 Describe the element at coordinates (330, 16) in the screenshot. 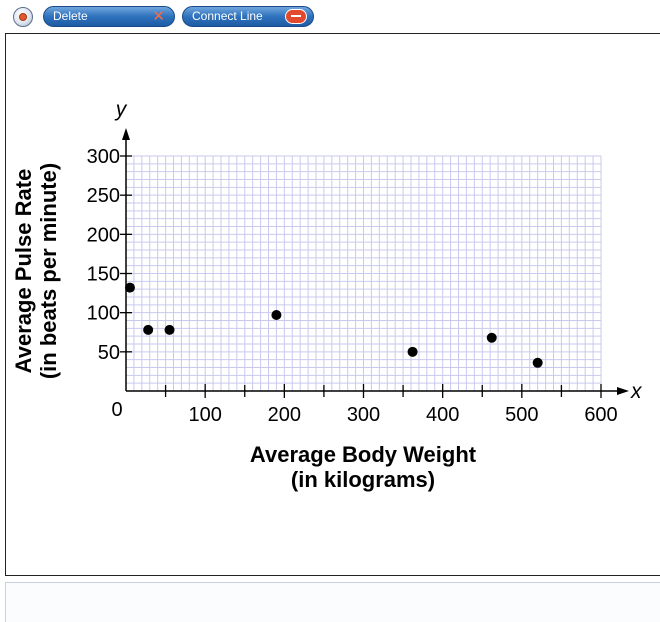

I see `toolbar: Delete ✕ Connect Line` at that location.